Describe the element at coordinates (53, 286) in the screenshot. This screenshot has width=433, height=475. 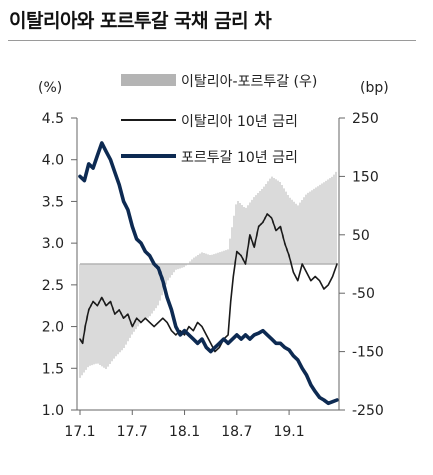
I see `left-tick-label: 2.5` at that location.